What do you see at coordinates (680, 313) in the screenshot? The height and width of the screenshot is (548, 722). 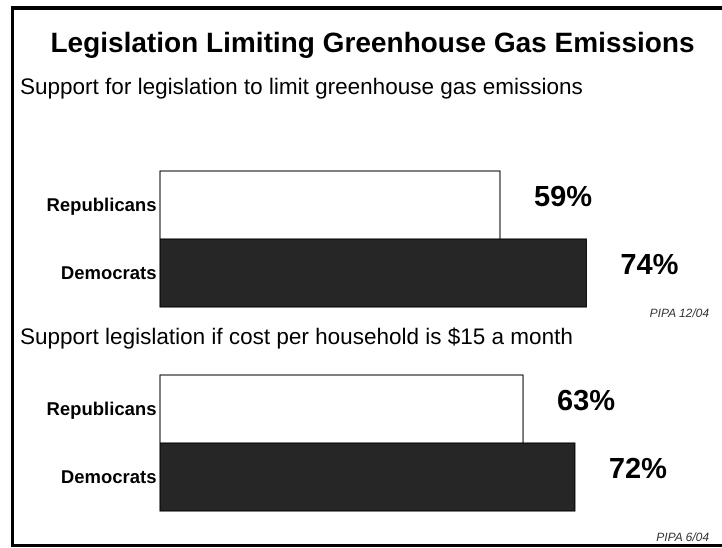 I see `text: PIPA 12/04` at bounding box center [680, 313].